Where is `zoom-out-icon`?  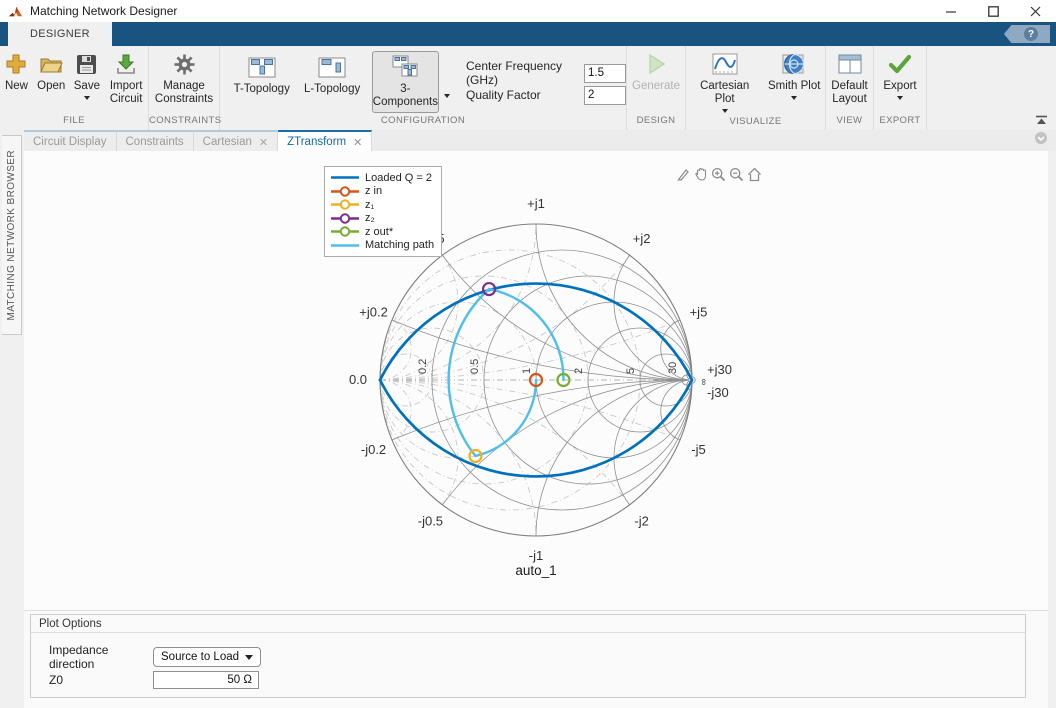
zoom-out-icon is located at coordinates (736, 174).